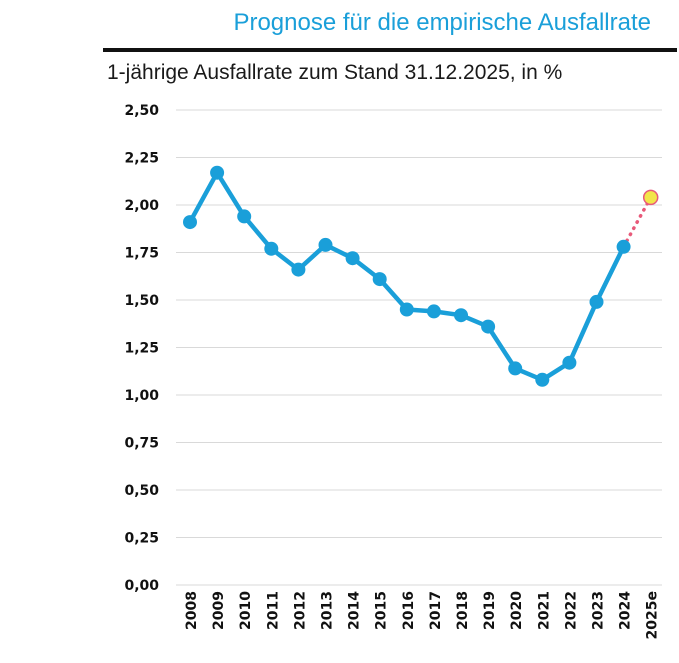  Describe the element at coordinates (517, 610) in the screenshot. I see `x-tick-label: 2020` at that location.